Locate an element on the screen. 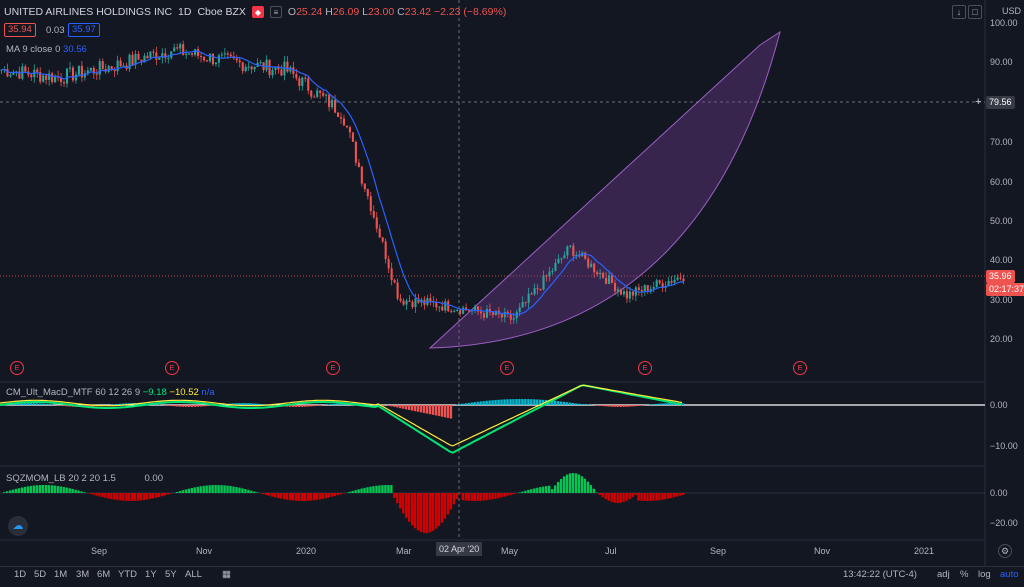 This screenshot has height=587, width=1024. plus-icon: + is located at coordinates (978, 102).